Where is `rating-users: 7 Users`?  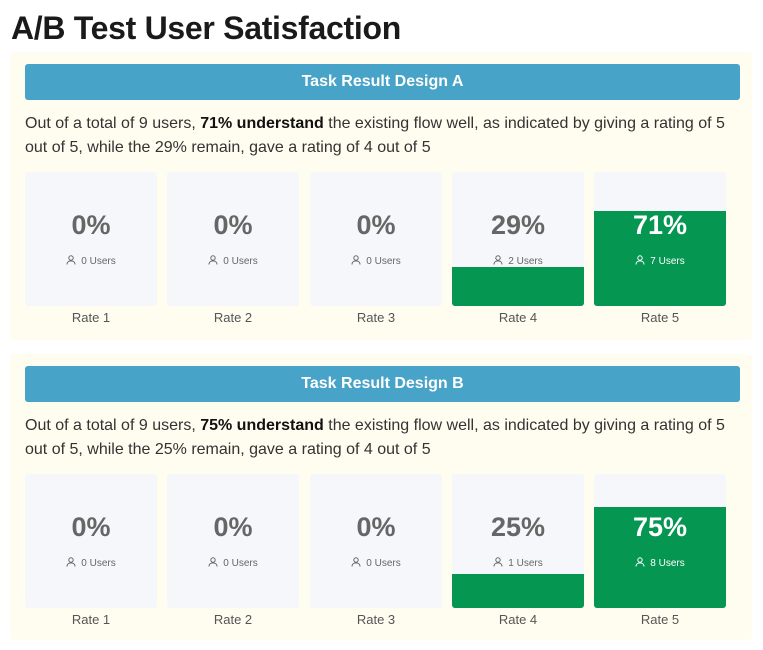
rating-users: 7 Users is located at coordinates (660, 261).